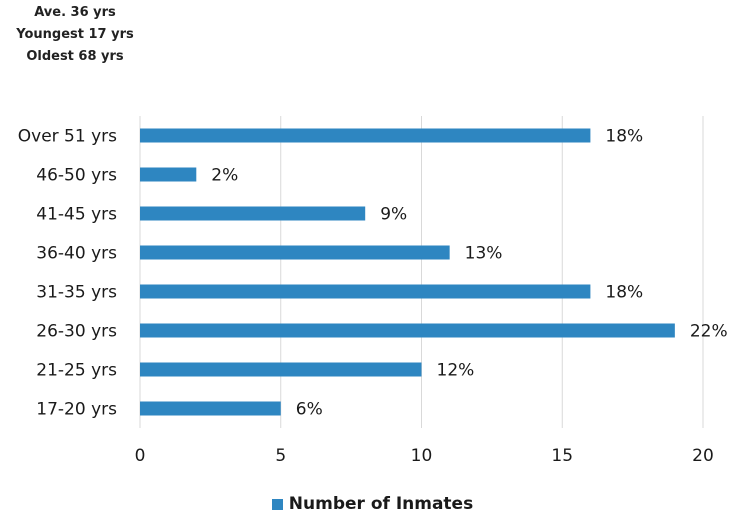 Image resolution: width=745 pixels, height=520 pixels. Describe the element at coordinates (295, 252) in the screenshot. I see `bar-36-40-yrs` at that location.